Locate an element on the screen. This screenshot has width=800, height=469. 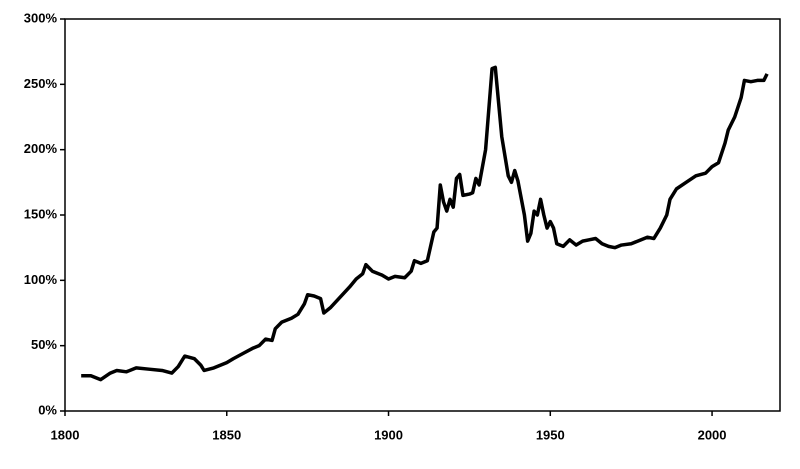
y-tick-label: 300% is located at coordinates (41, 17).